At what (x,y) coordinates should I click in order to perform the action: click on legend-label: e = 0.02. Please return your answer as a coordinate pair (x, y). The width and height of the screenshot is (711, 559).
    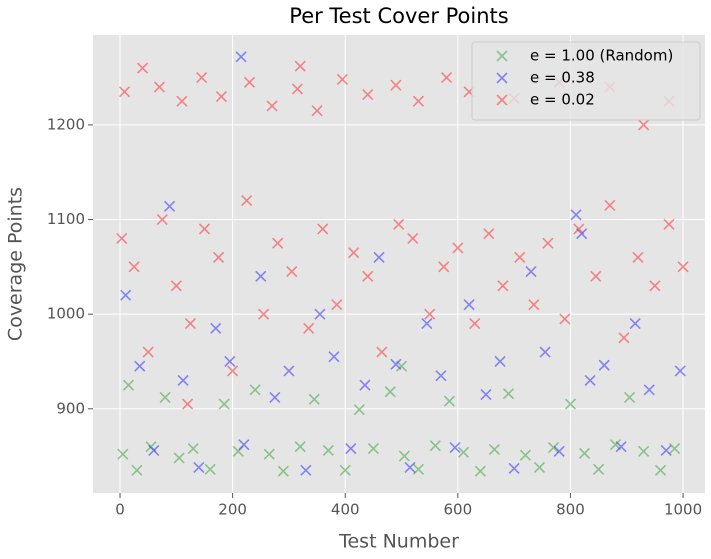
    Looking at the image, I should click on (562, 100).